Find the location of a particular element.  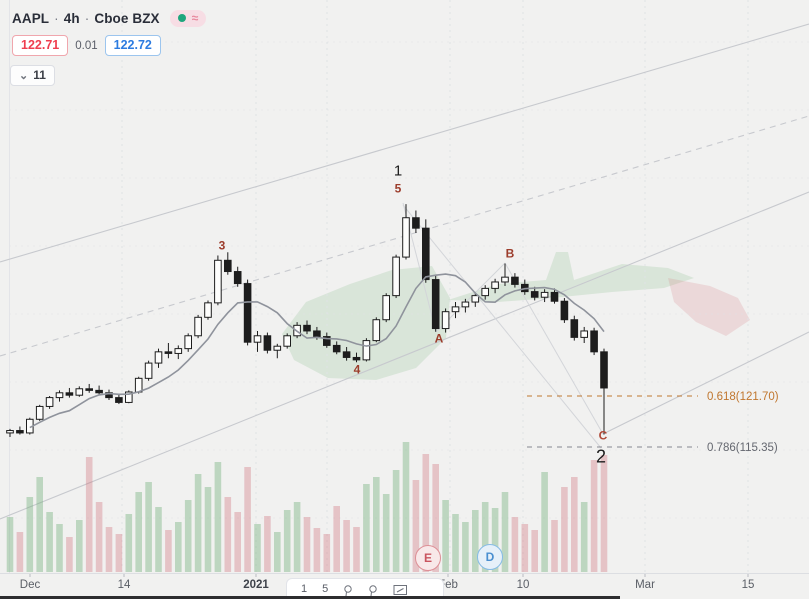

fib-level-label: 0.786(115.35) is located at coordinates (742, 448).